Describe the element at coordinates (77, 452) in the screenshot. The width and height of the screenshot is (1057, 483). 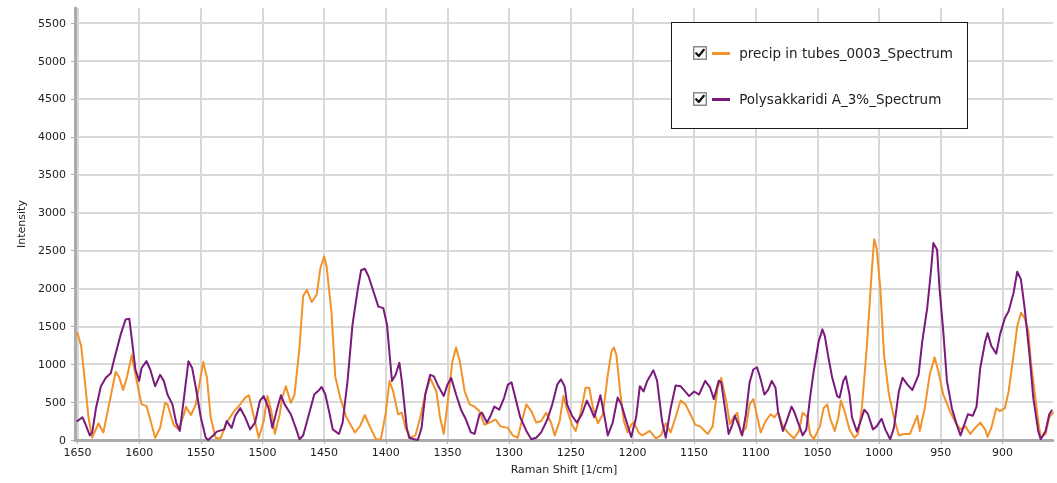
I see `x-tick-label: 1650` at that location.